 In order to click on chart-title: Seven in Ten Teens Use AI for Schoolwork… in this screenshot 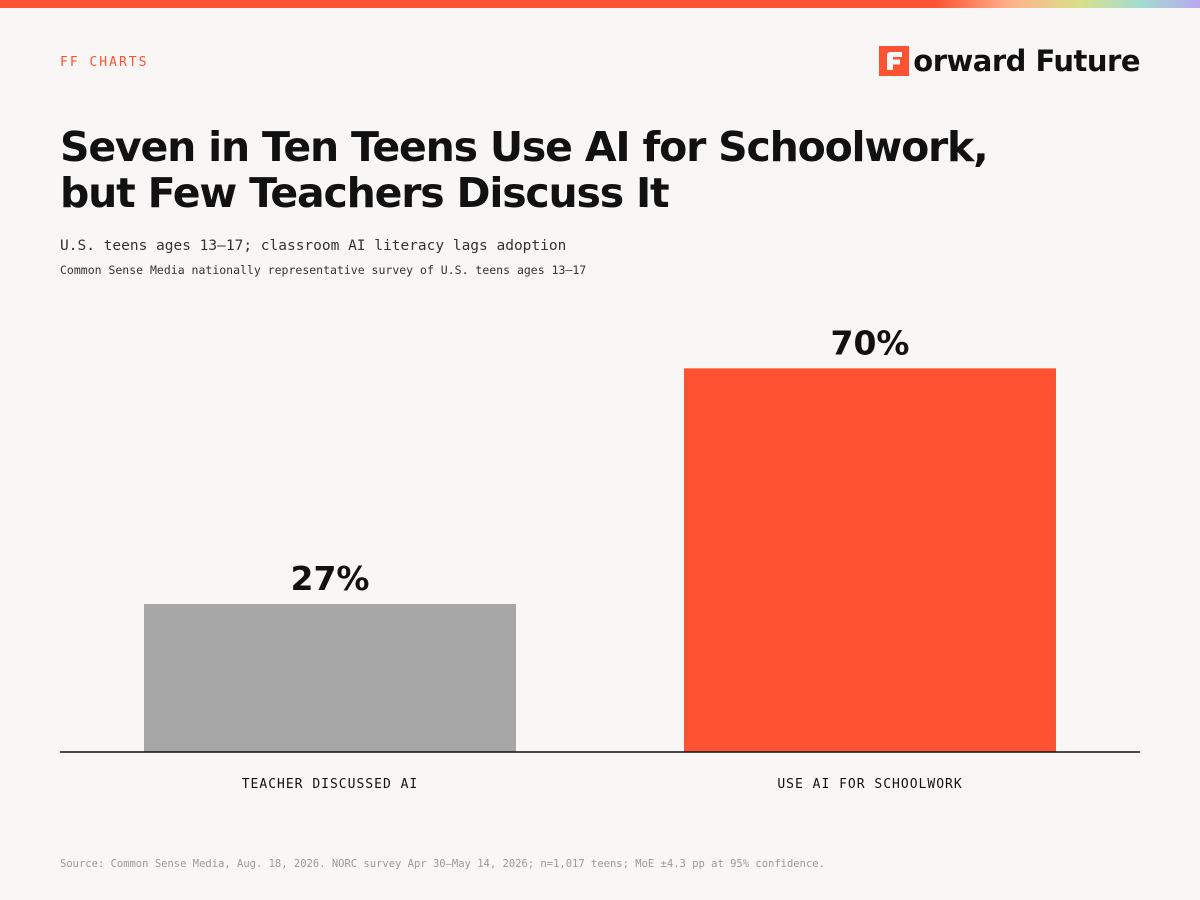, I will do `click(524, 170)`.